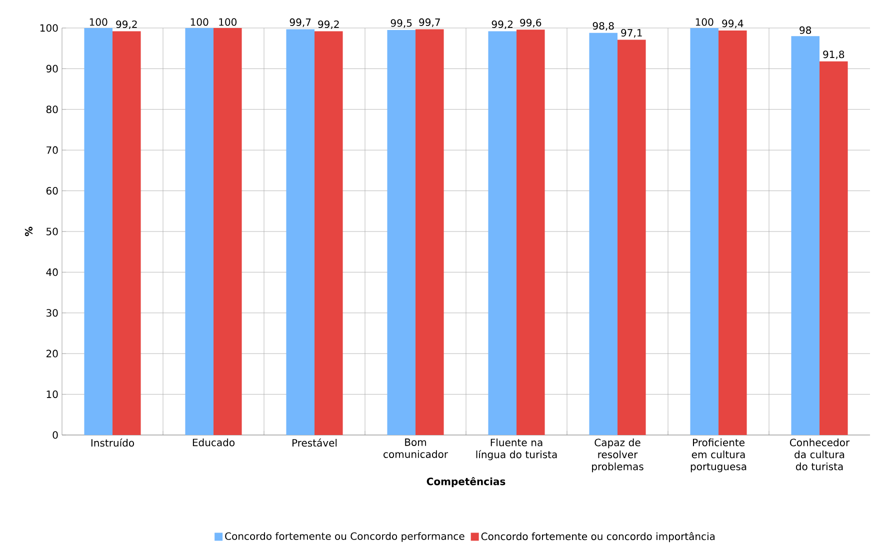 The height and width of the screenshot is (543, 872). Describe the element at coordinates (718, 455) in the screenshot. I see `x-tick-label: Proficiente em cultura portuguesa` at that location.